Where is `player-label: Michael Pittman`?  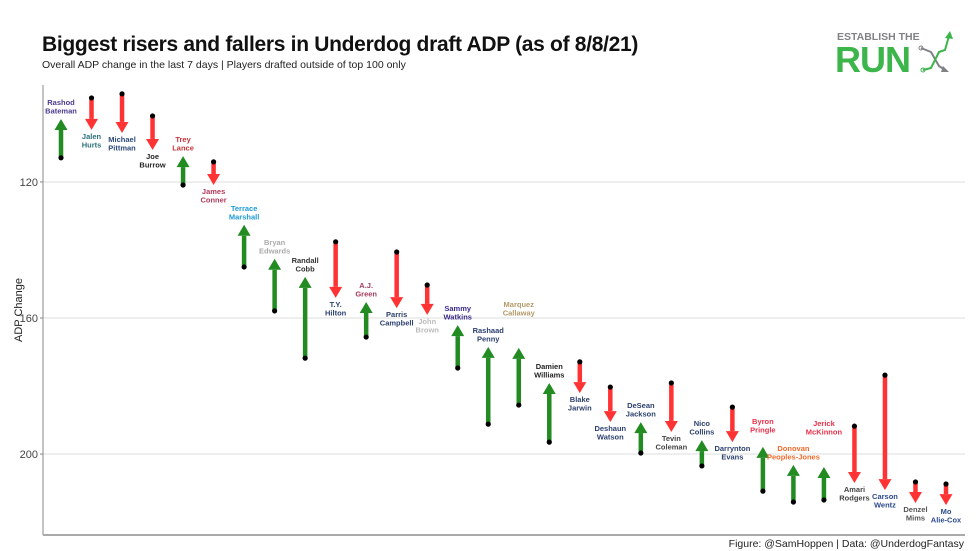
player-label: Michael Pittman is located at coordinates (122, 144).